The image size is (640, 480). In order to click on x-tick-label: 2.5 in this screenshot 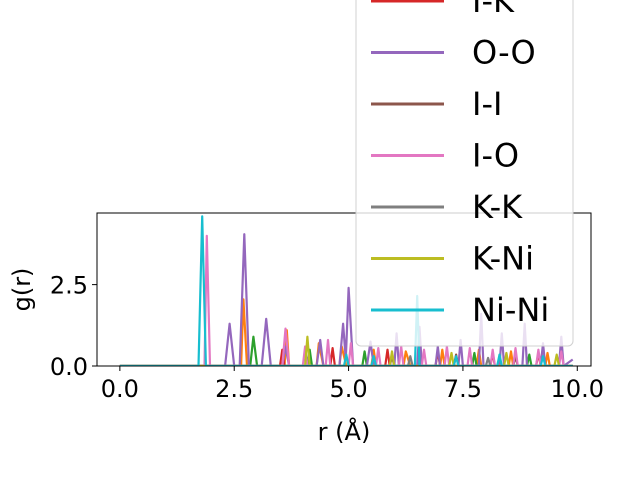, I will do `click(234, 389)`.